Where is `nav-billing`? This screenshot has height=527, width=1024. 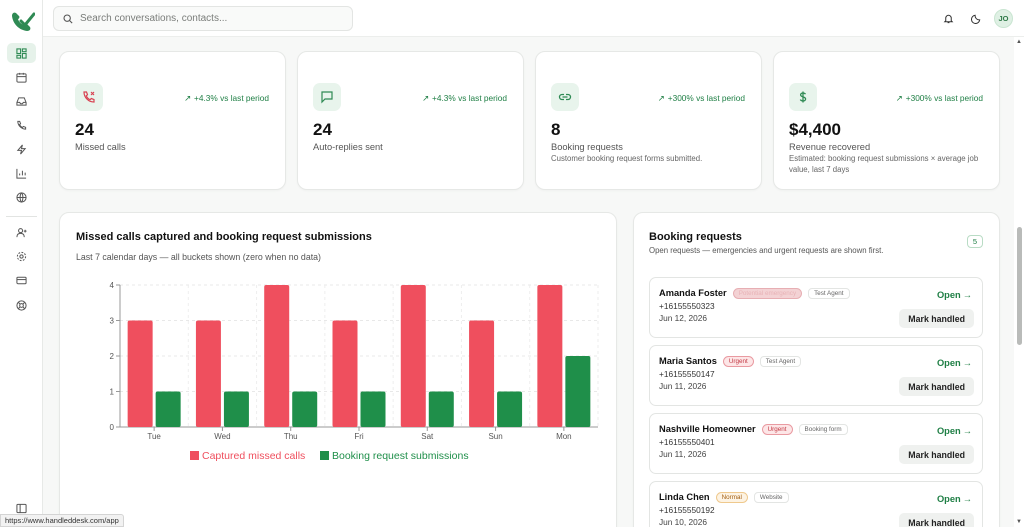
nav-billing is located at coordinates (21, 280).